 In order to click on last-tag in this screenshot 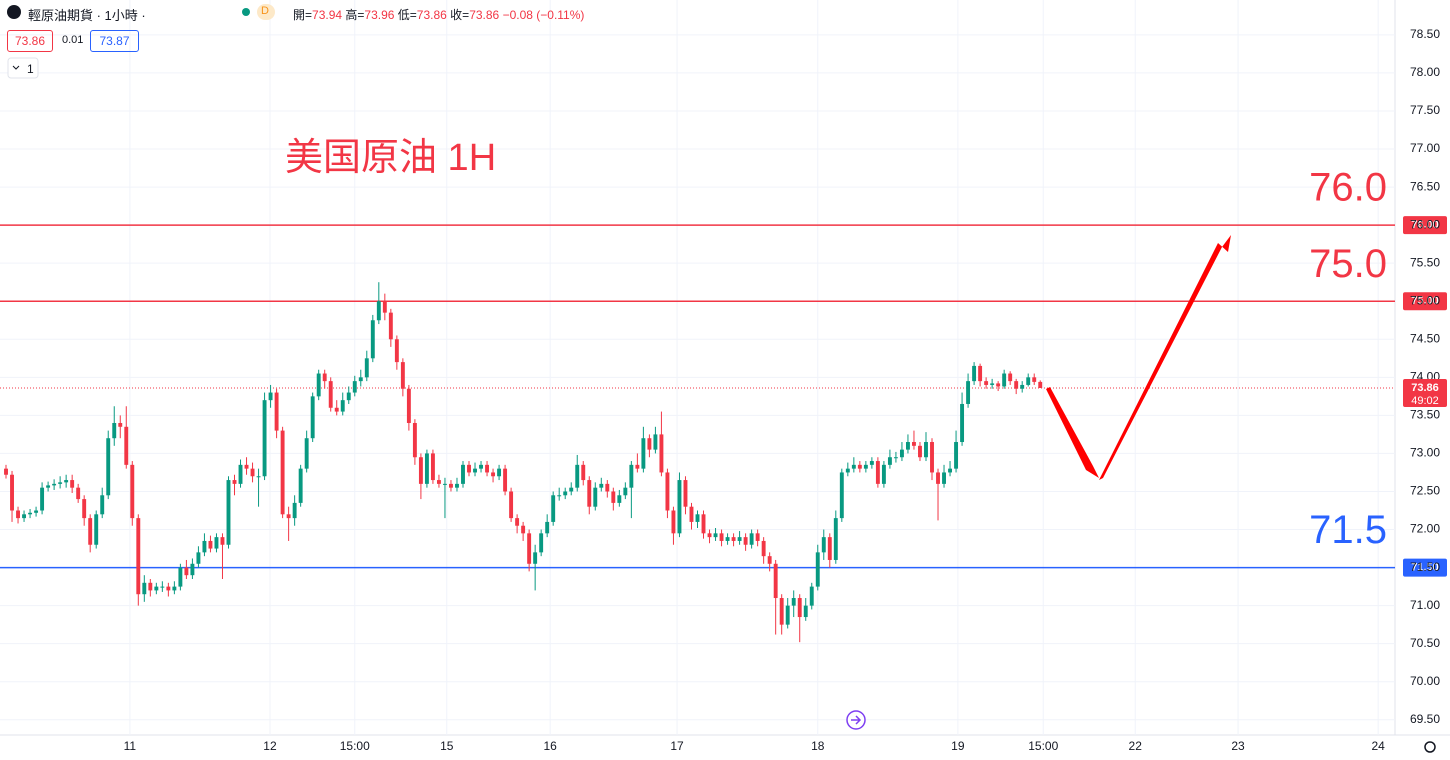, I will do `click(1425, 392)`.